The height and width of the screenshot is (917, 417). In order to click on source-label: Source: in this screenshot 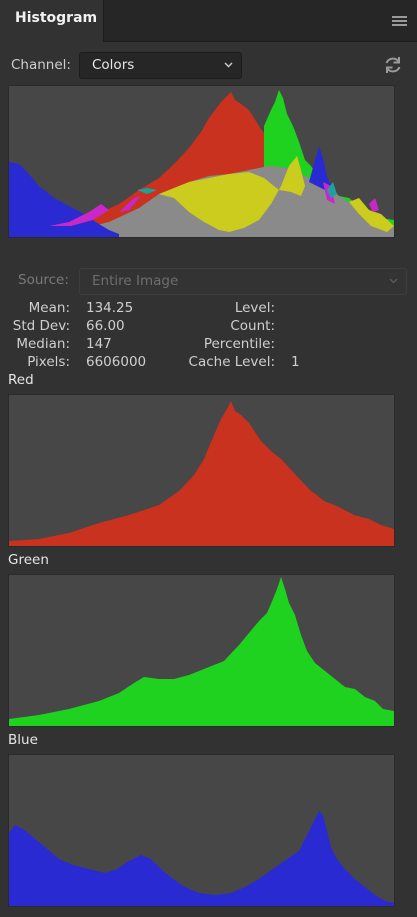, I will do `click(43, 280)`.